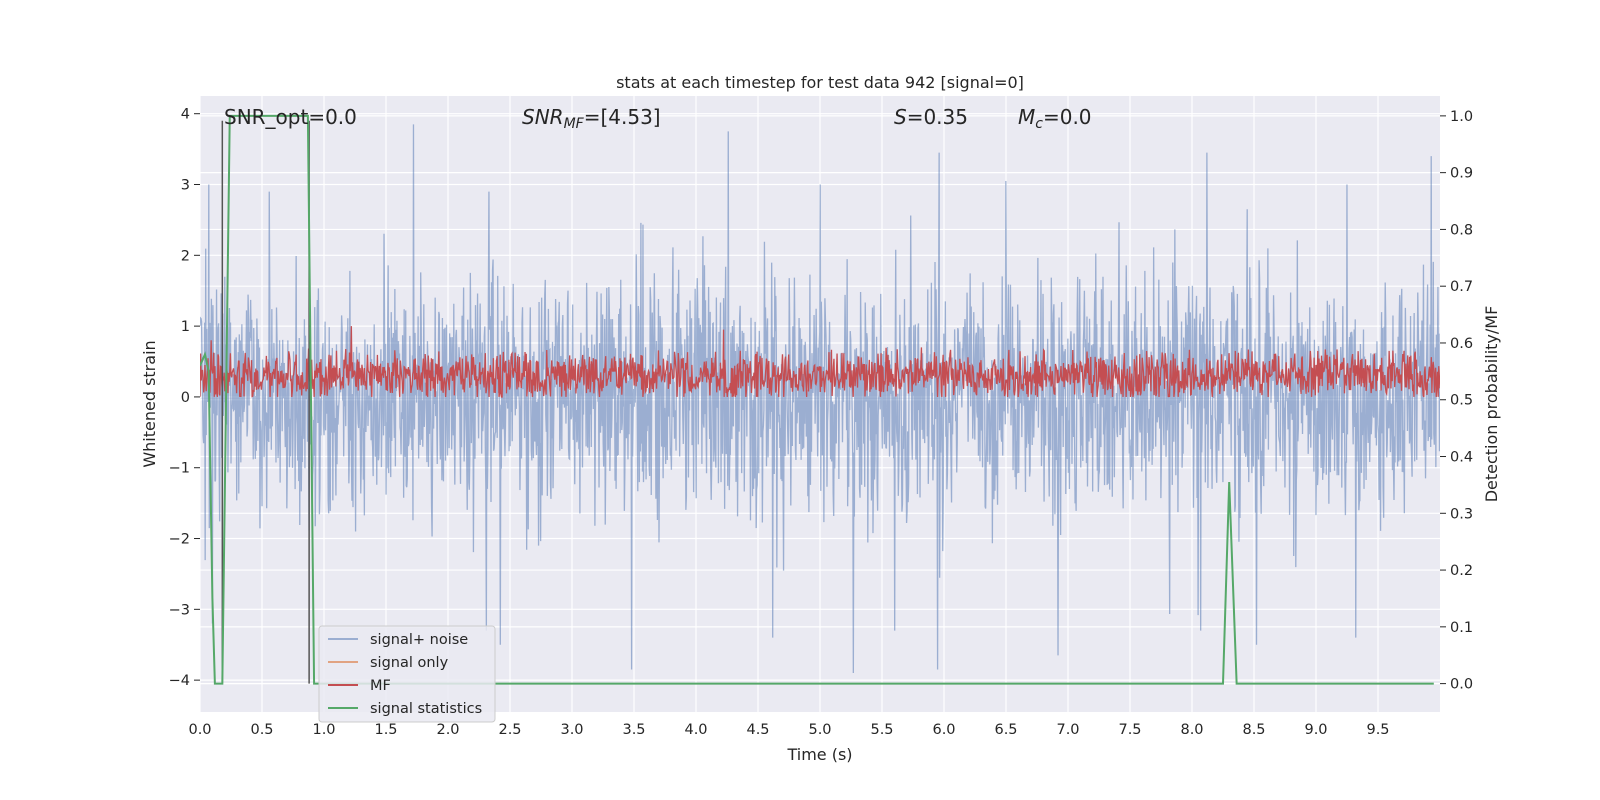 The image size is (1600, 800). Describe the element at coordinates (380, 686) in the screenshot. I see `legend-label-mf: MF` at that location.